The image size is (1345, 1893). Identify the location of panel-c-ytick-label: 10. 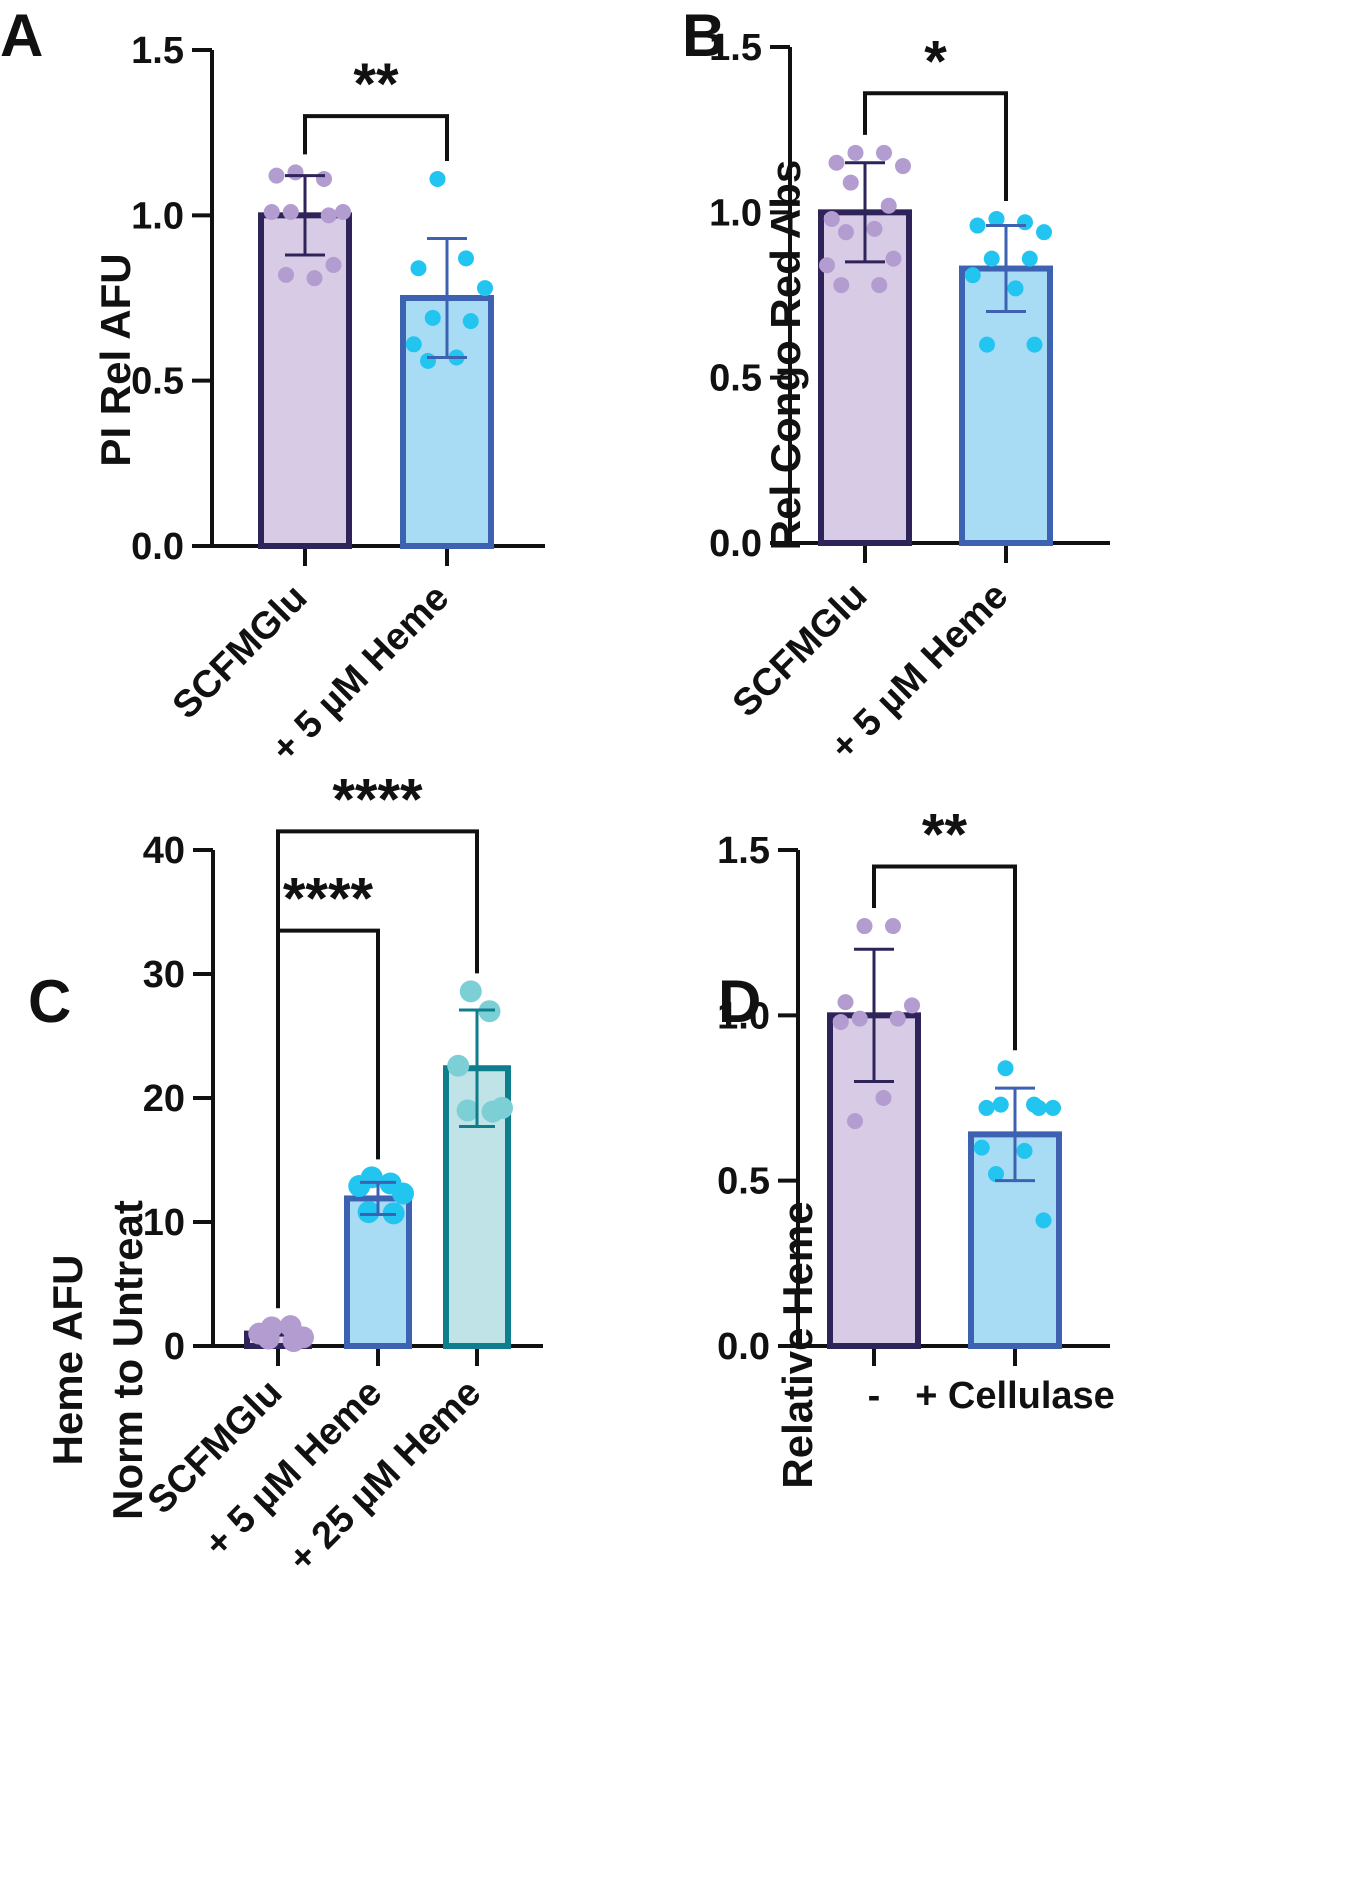
(164, 1223).